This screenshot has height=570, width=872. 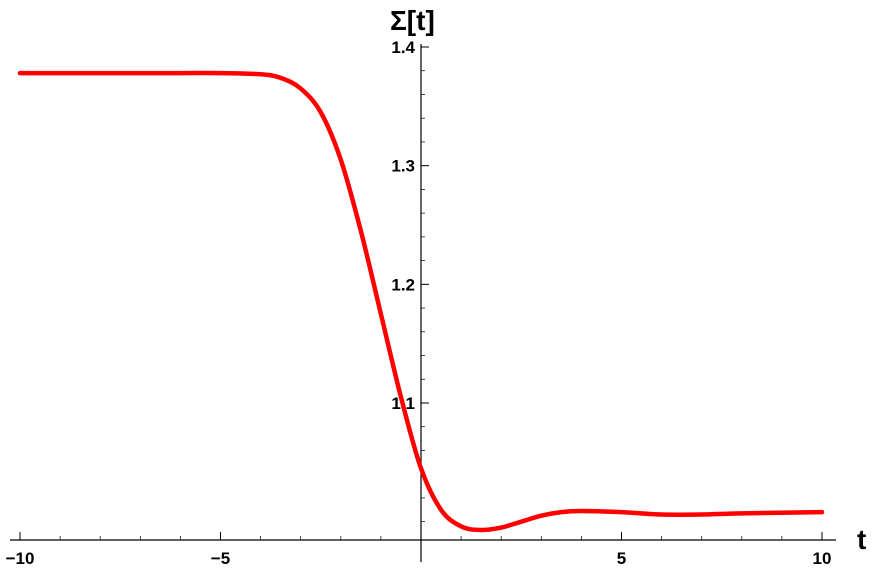 What do you see at coordinates (403, 166) in the screenshot?
I see `y-tick-label: 1.3` at bounding box center [403, 166].